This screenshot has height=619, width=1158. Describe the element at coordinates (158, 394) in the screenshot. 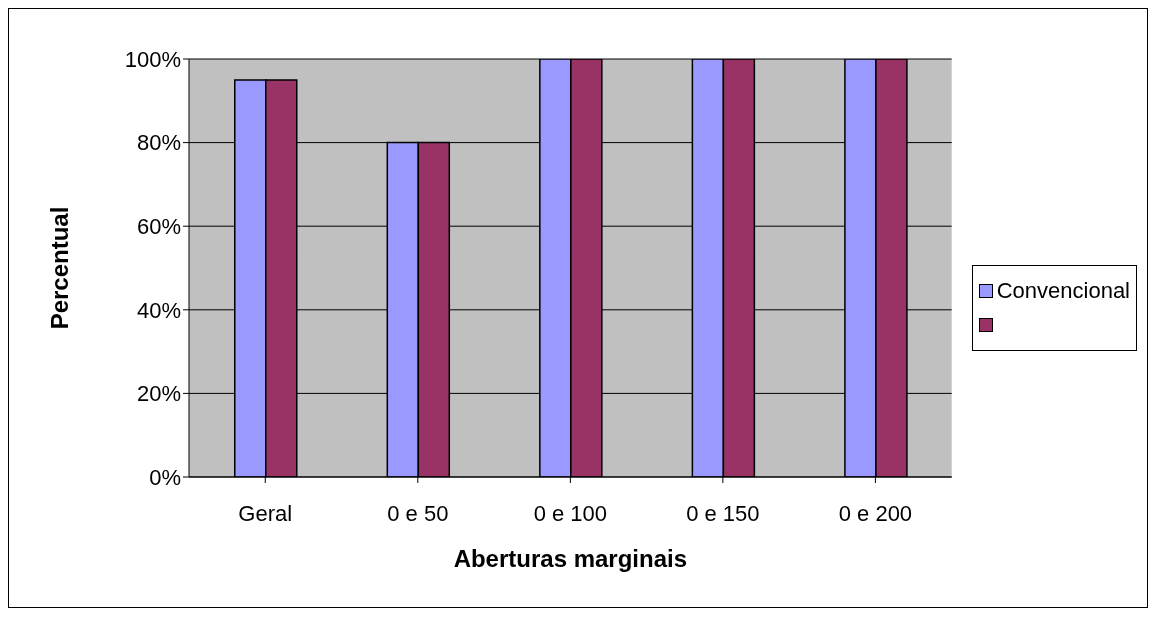

I see `y-tick-label: 20%` at that location.